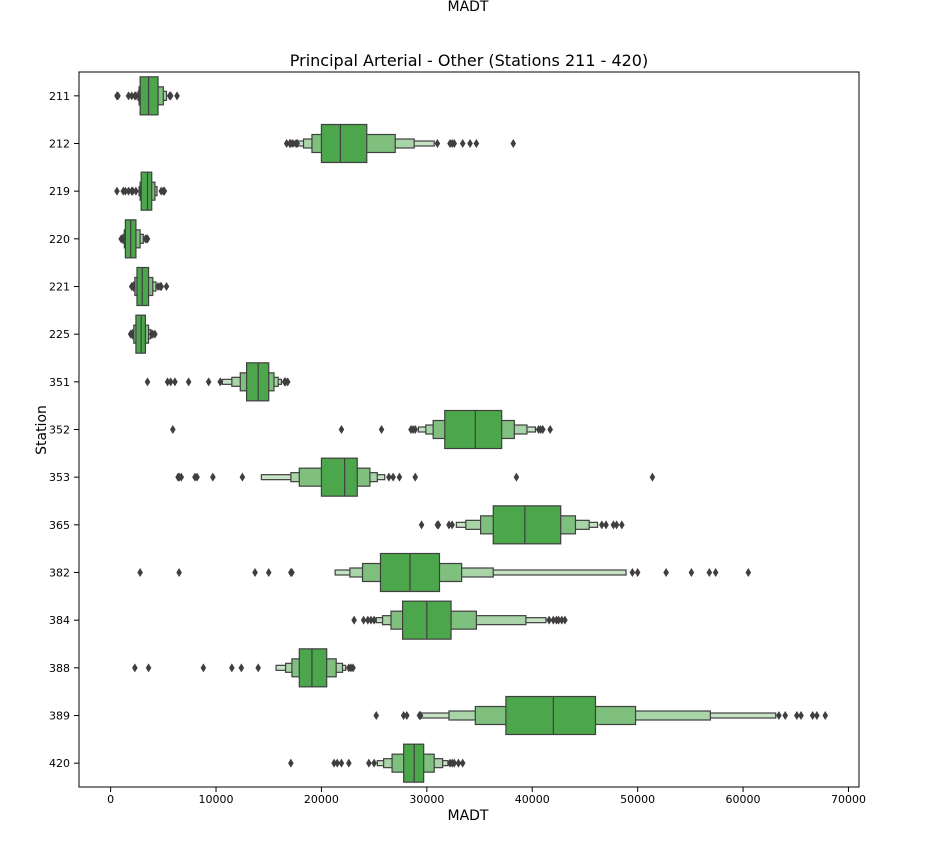 This screenshot has width=937, height=859. What do you see at coordinates (59, 382) in the screenshot?
I see `y-tick-label: 351` at bounding box center [59, 382].